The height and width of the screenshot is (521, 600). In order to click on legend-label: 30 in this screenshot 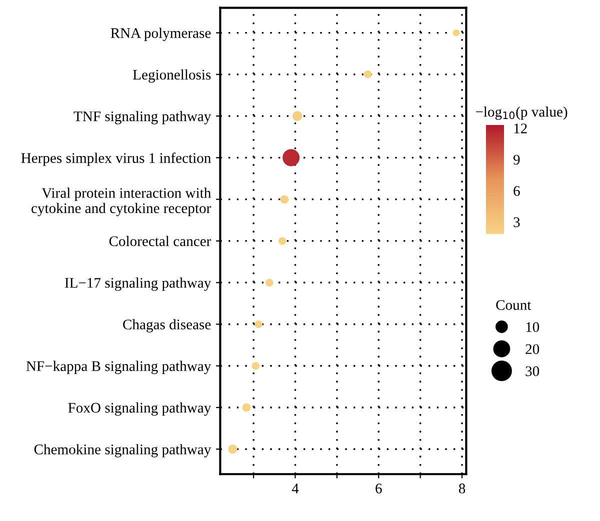, I will do `click(533, 371)`.